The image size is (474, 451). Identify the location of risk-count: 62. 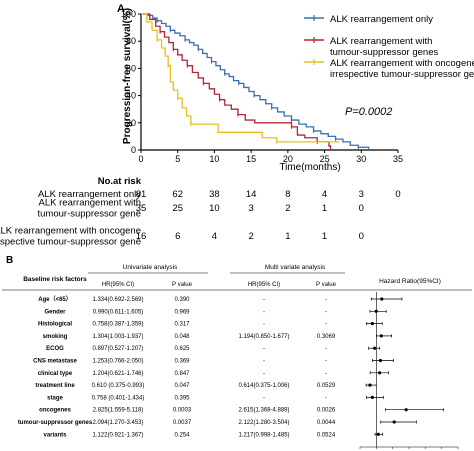
(177, 194).